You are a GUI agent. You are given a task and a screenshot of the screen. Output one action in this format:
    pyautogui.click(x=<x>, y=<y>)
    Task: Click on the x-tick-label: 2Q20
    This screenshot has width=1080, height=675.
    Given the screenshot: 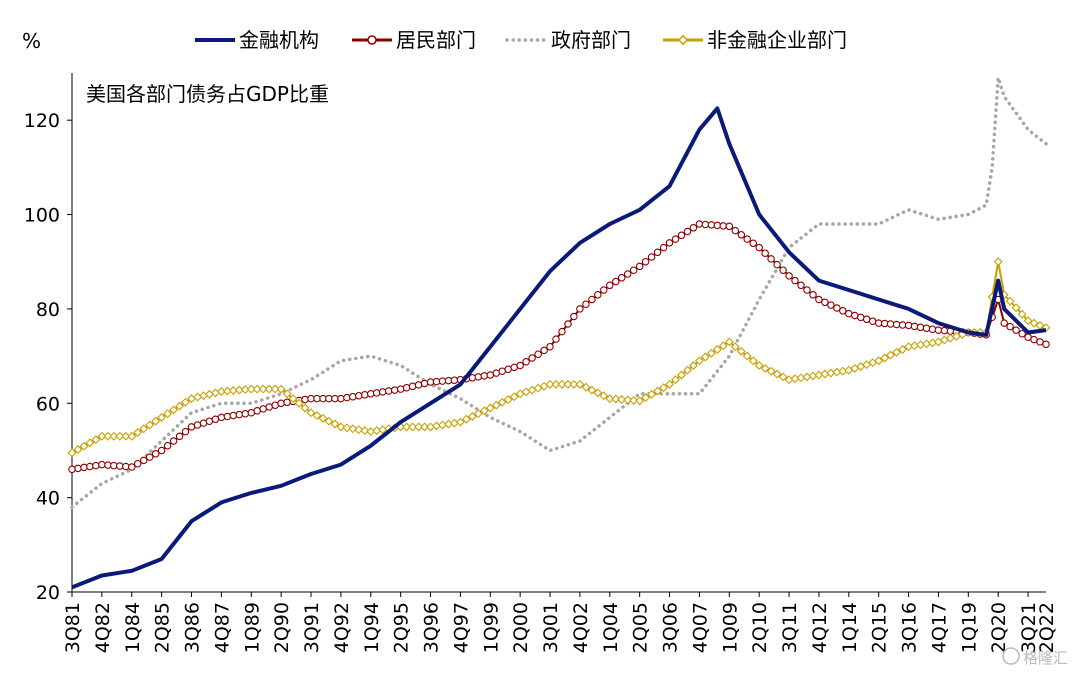 What is the action you would take?
    pyautogui.click(x=999, y=627)
    